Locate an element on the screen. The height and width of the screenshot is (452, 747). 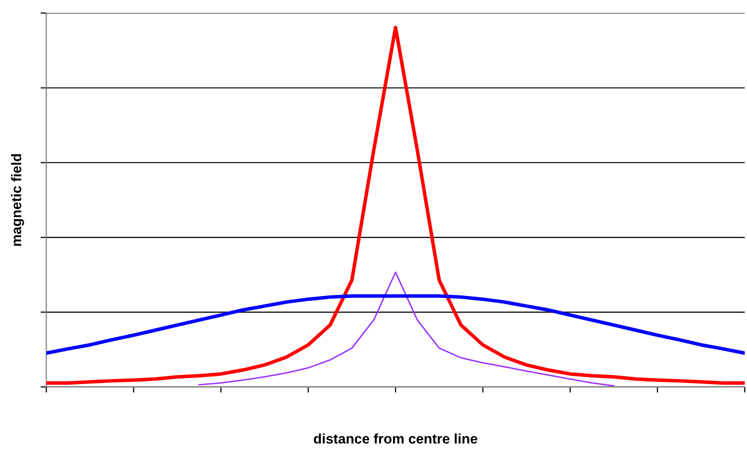
x-axis-title: distance from centre line is located at coordinates (396, 438).